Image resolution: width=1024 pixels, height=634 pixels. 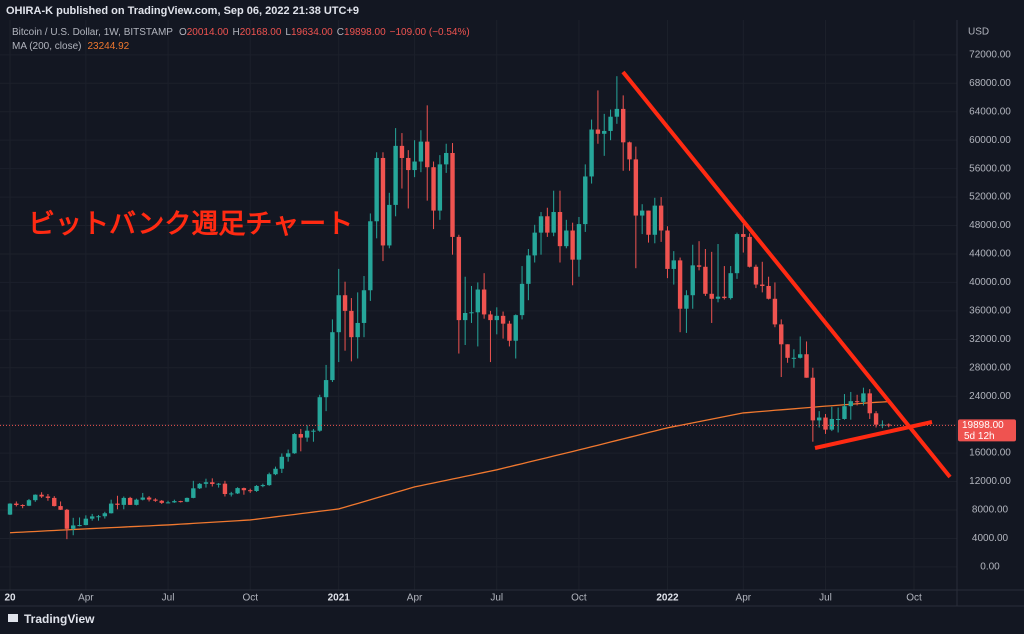 I want to click on y-tick-label: 0.00, so click(x=990, y=567).